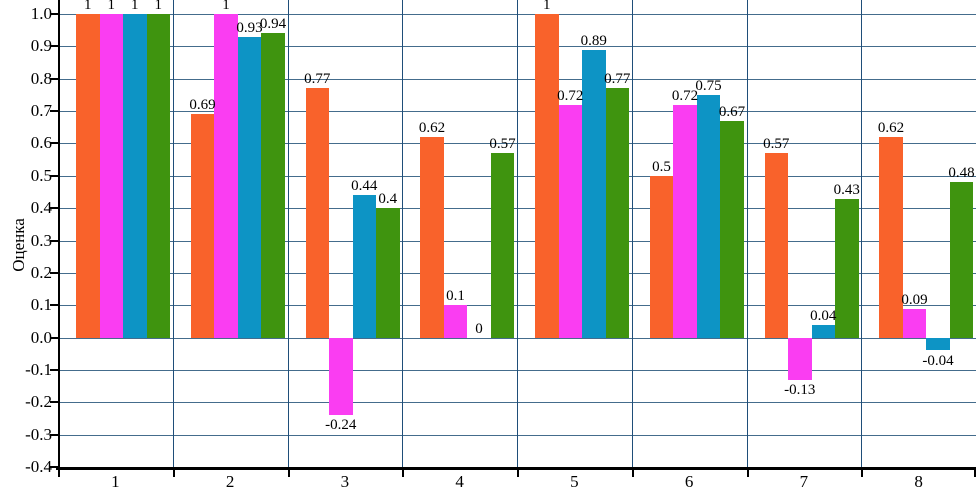 The width and height of the screenshot is (976, 491). Describe the element at coordinates (41, 337) in the screenshot. I see `y-axis-tick-label: 0.0` at that location.